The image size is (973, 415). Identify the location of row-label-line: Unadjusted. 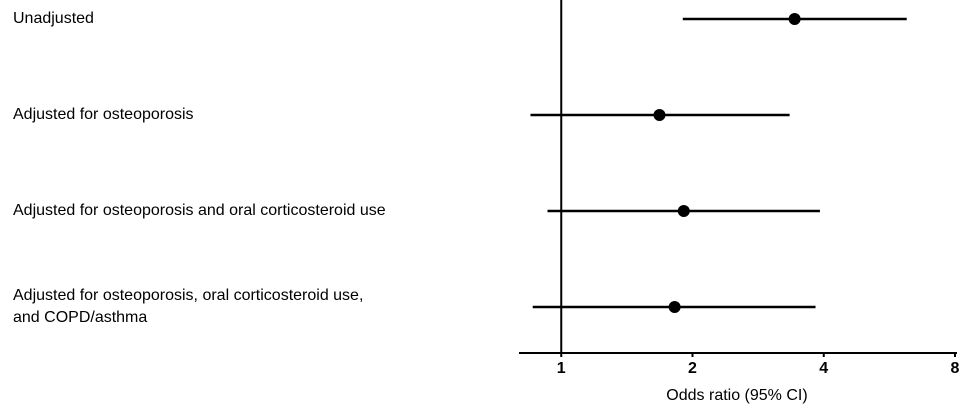
(53, 18).